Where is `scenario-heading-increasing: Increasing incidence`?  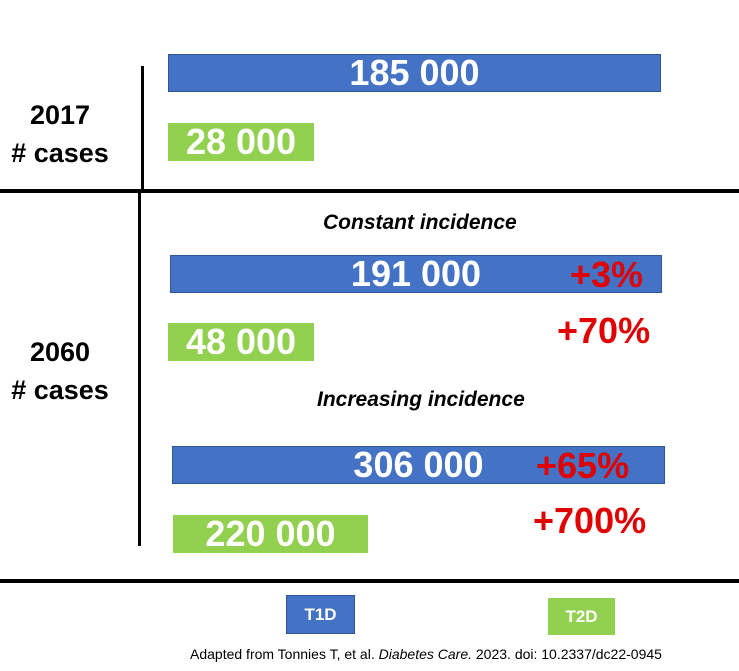 scenario-heading-increasing: Increasing incidence is located at coordinates (421, 399).